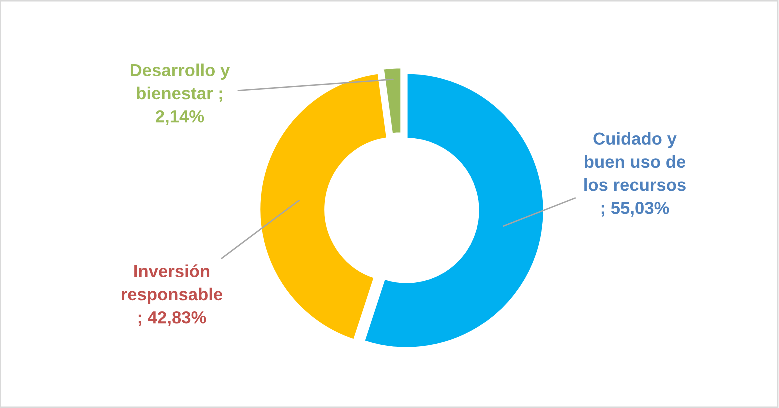  I want to click on data-label: ; 42,83%, so click(172, 318).